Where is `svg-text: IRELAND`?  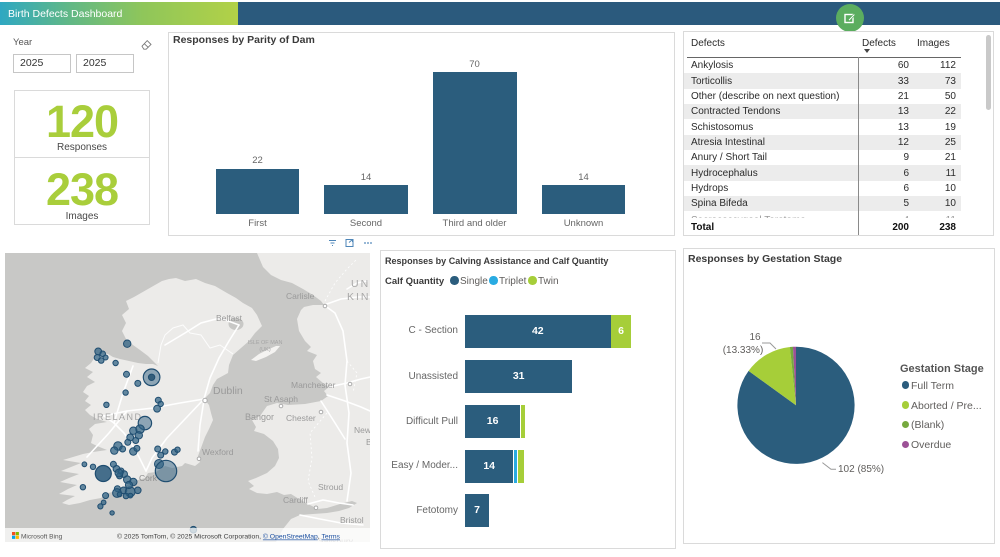
svg-text: IRELAND is located at coordinates (118, 417).